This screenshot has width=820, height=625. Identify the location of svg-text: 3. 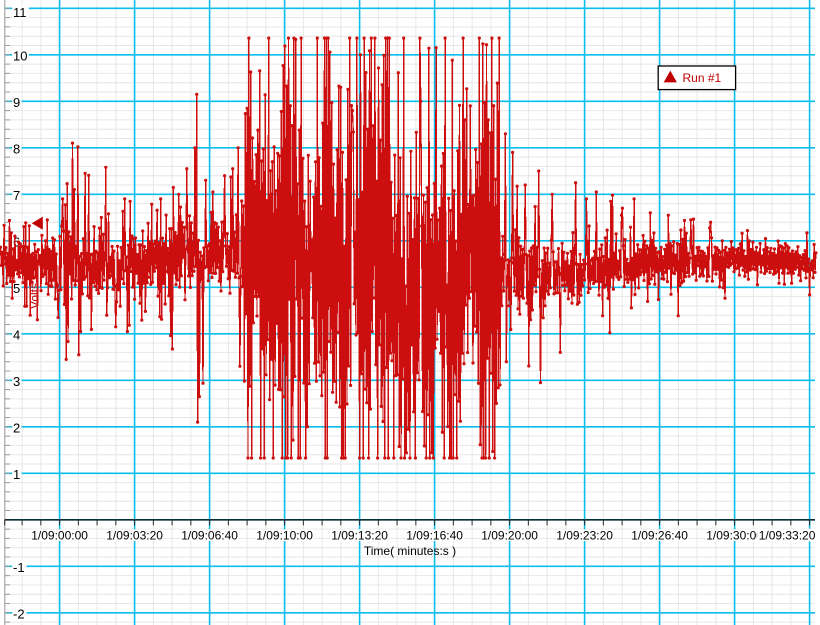
(16, 381).